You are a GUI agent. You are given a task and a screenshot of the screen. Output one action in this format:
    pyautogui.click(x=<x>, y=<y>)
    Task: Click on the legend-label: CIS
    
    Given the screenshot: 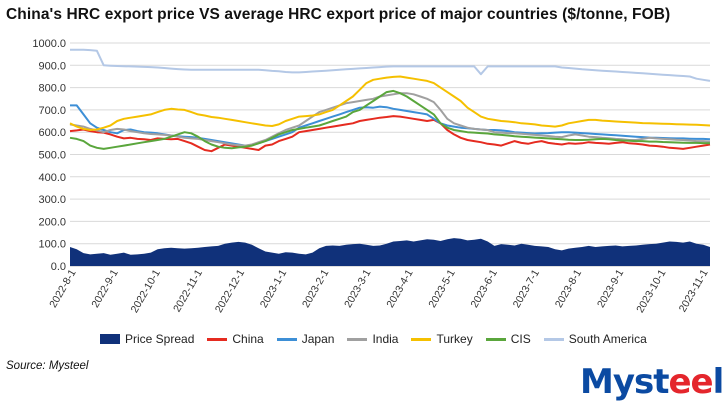 What is the action you would take?
    pyautogui.click(x=520, y=339)
    